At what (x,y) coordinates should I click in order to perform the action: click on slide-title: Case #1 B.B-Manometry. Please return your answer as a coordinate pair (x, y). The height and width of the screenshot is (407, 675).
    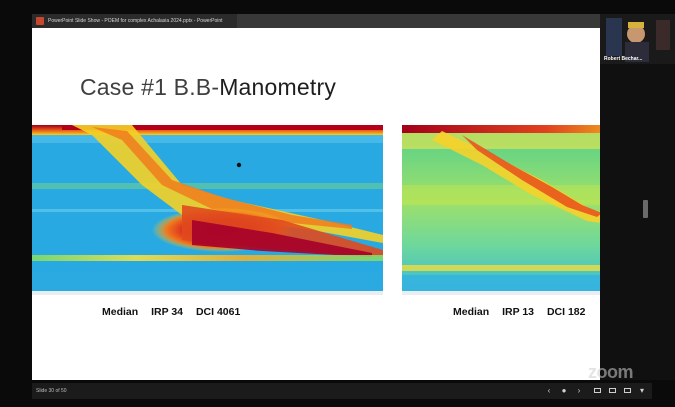
    Looking at the image, I should click on (208, 87).